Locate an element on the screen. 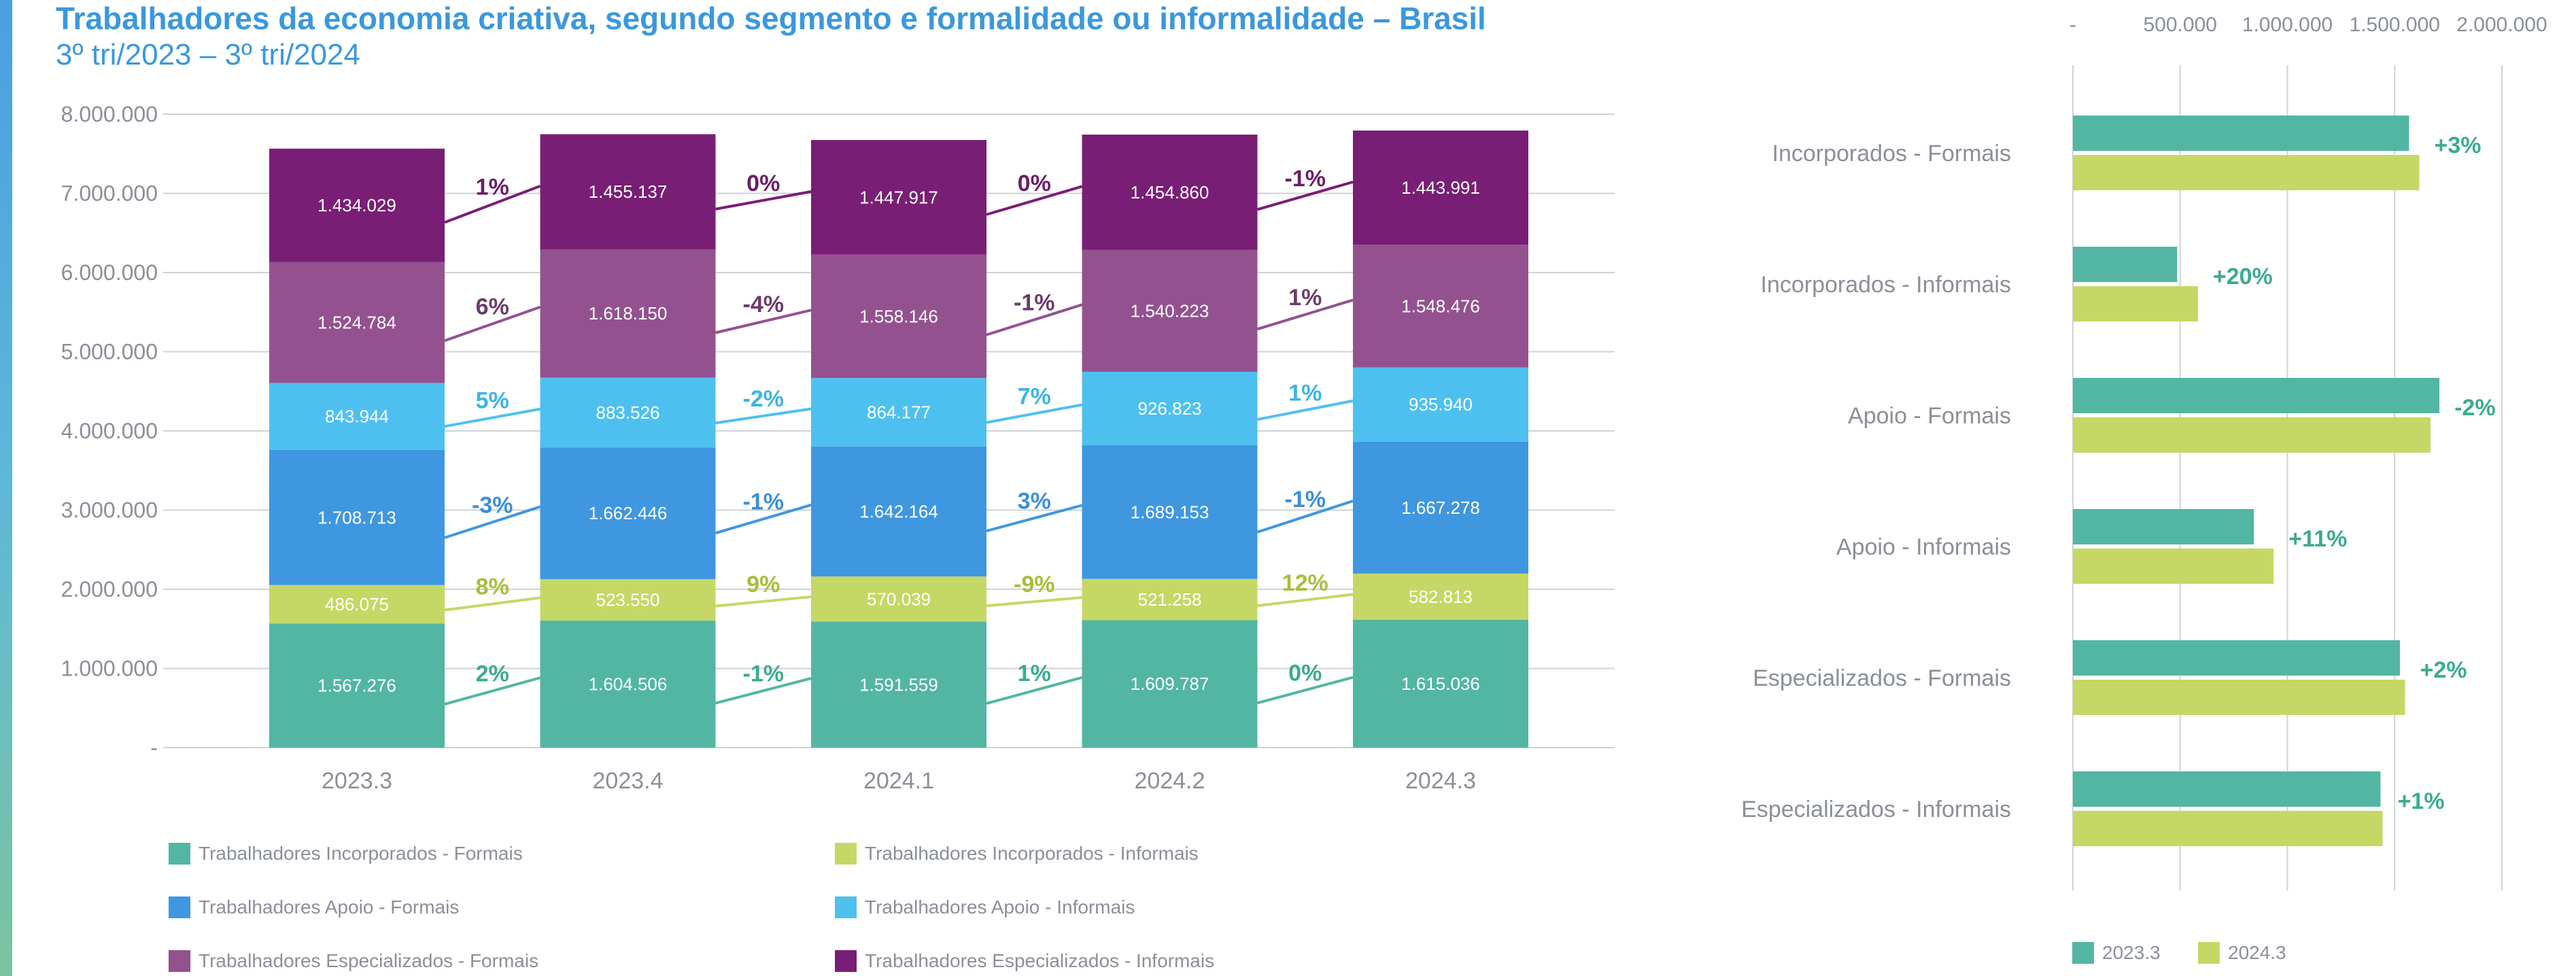 This screenshot has height=976, width=2576. segment-value-label: 1.447.917 is located at coordinates (898, 197).